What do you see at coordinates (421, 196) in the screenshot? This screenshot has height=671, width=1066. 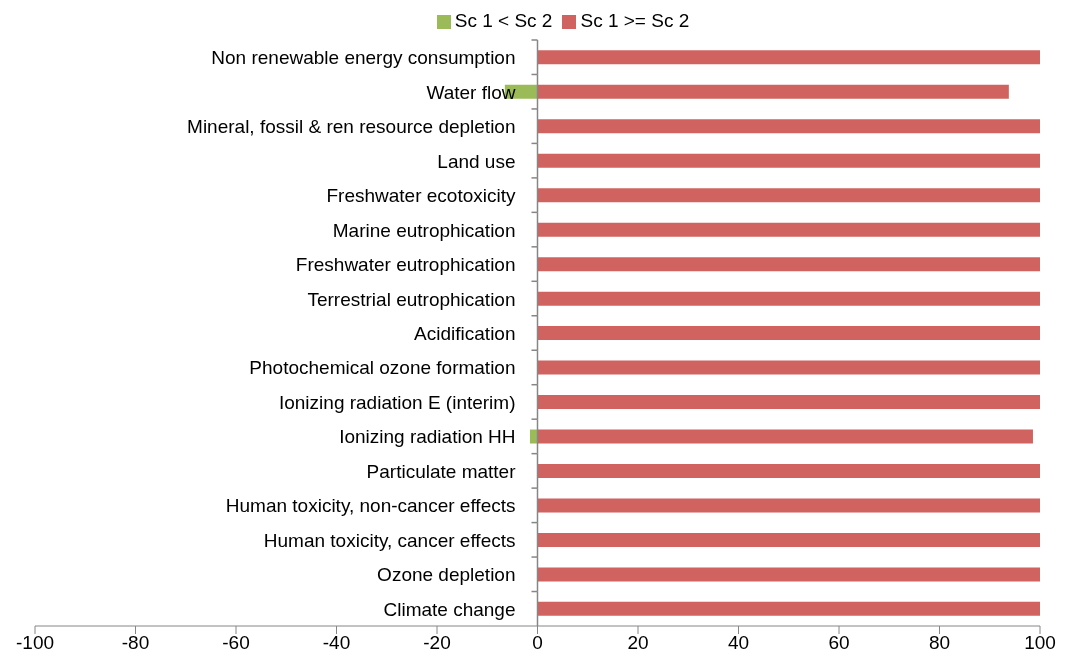 I see `y-tick-label: Freshwater ecotoxicity` at bounding box center [421, 196].